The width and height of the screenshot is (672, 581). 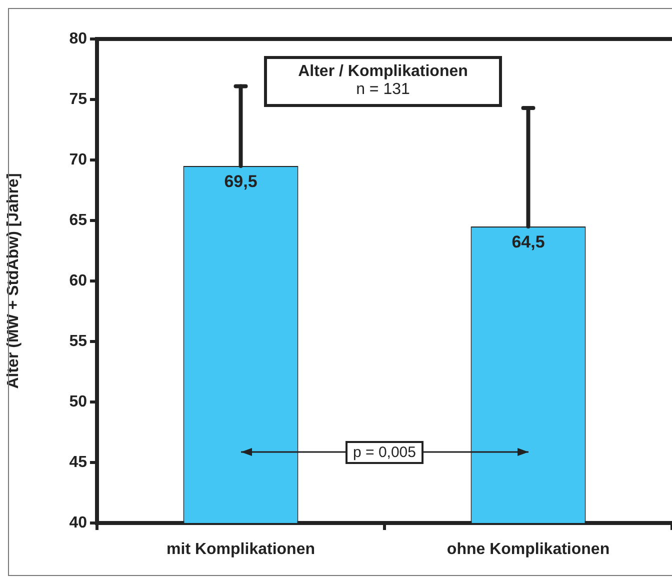 What do you see at coordinates (240, 549) in the screenshot?
I see `x-tick-label: mit Komplikationen` at bounding box center [240, 549].